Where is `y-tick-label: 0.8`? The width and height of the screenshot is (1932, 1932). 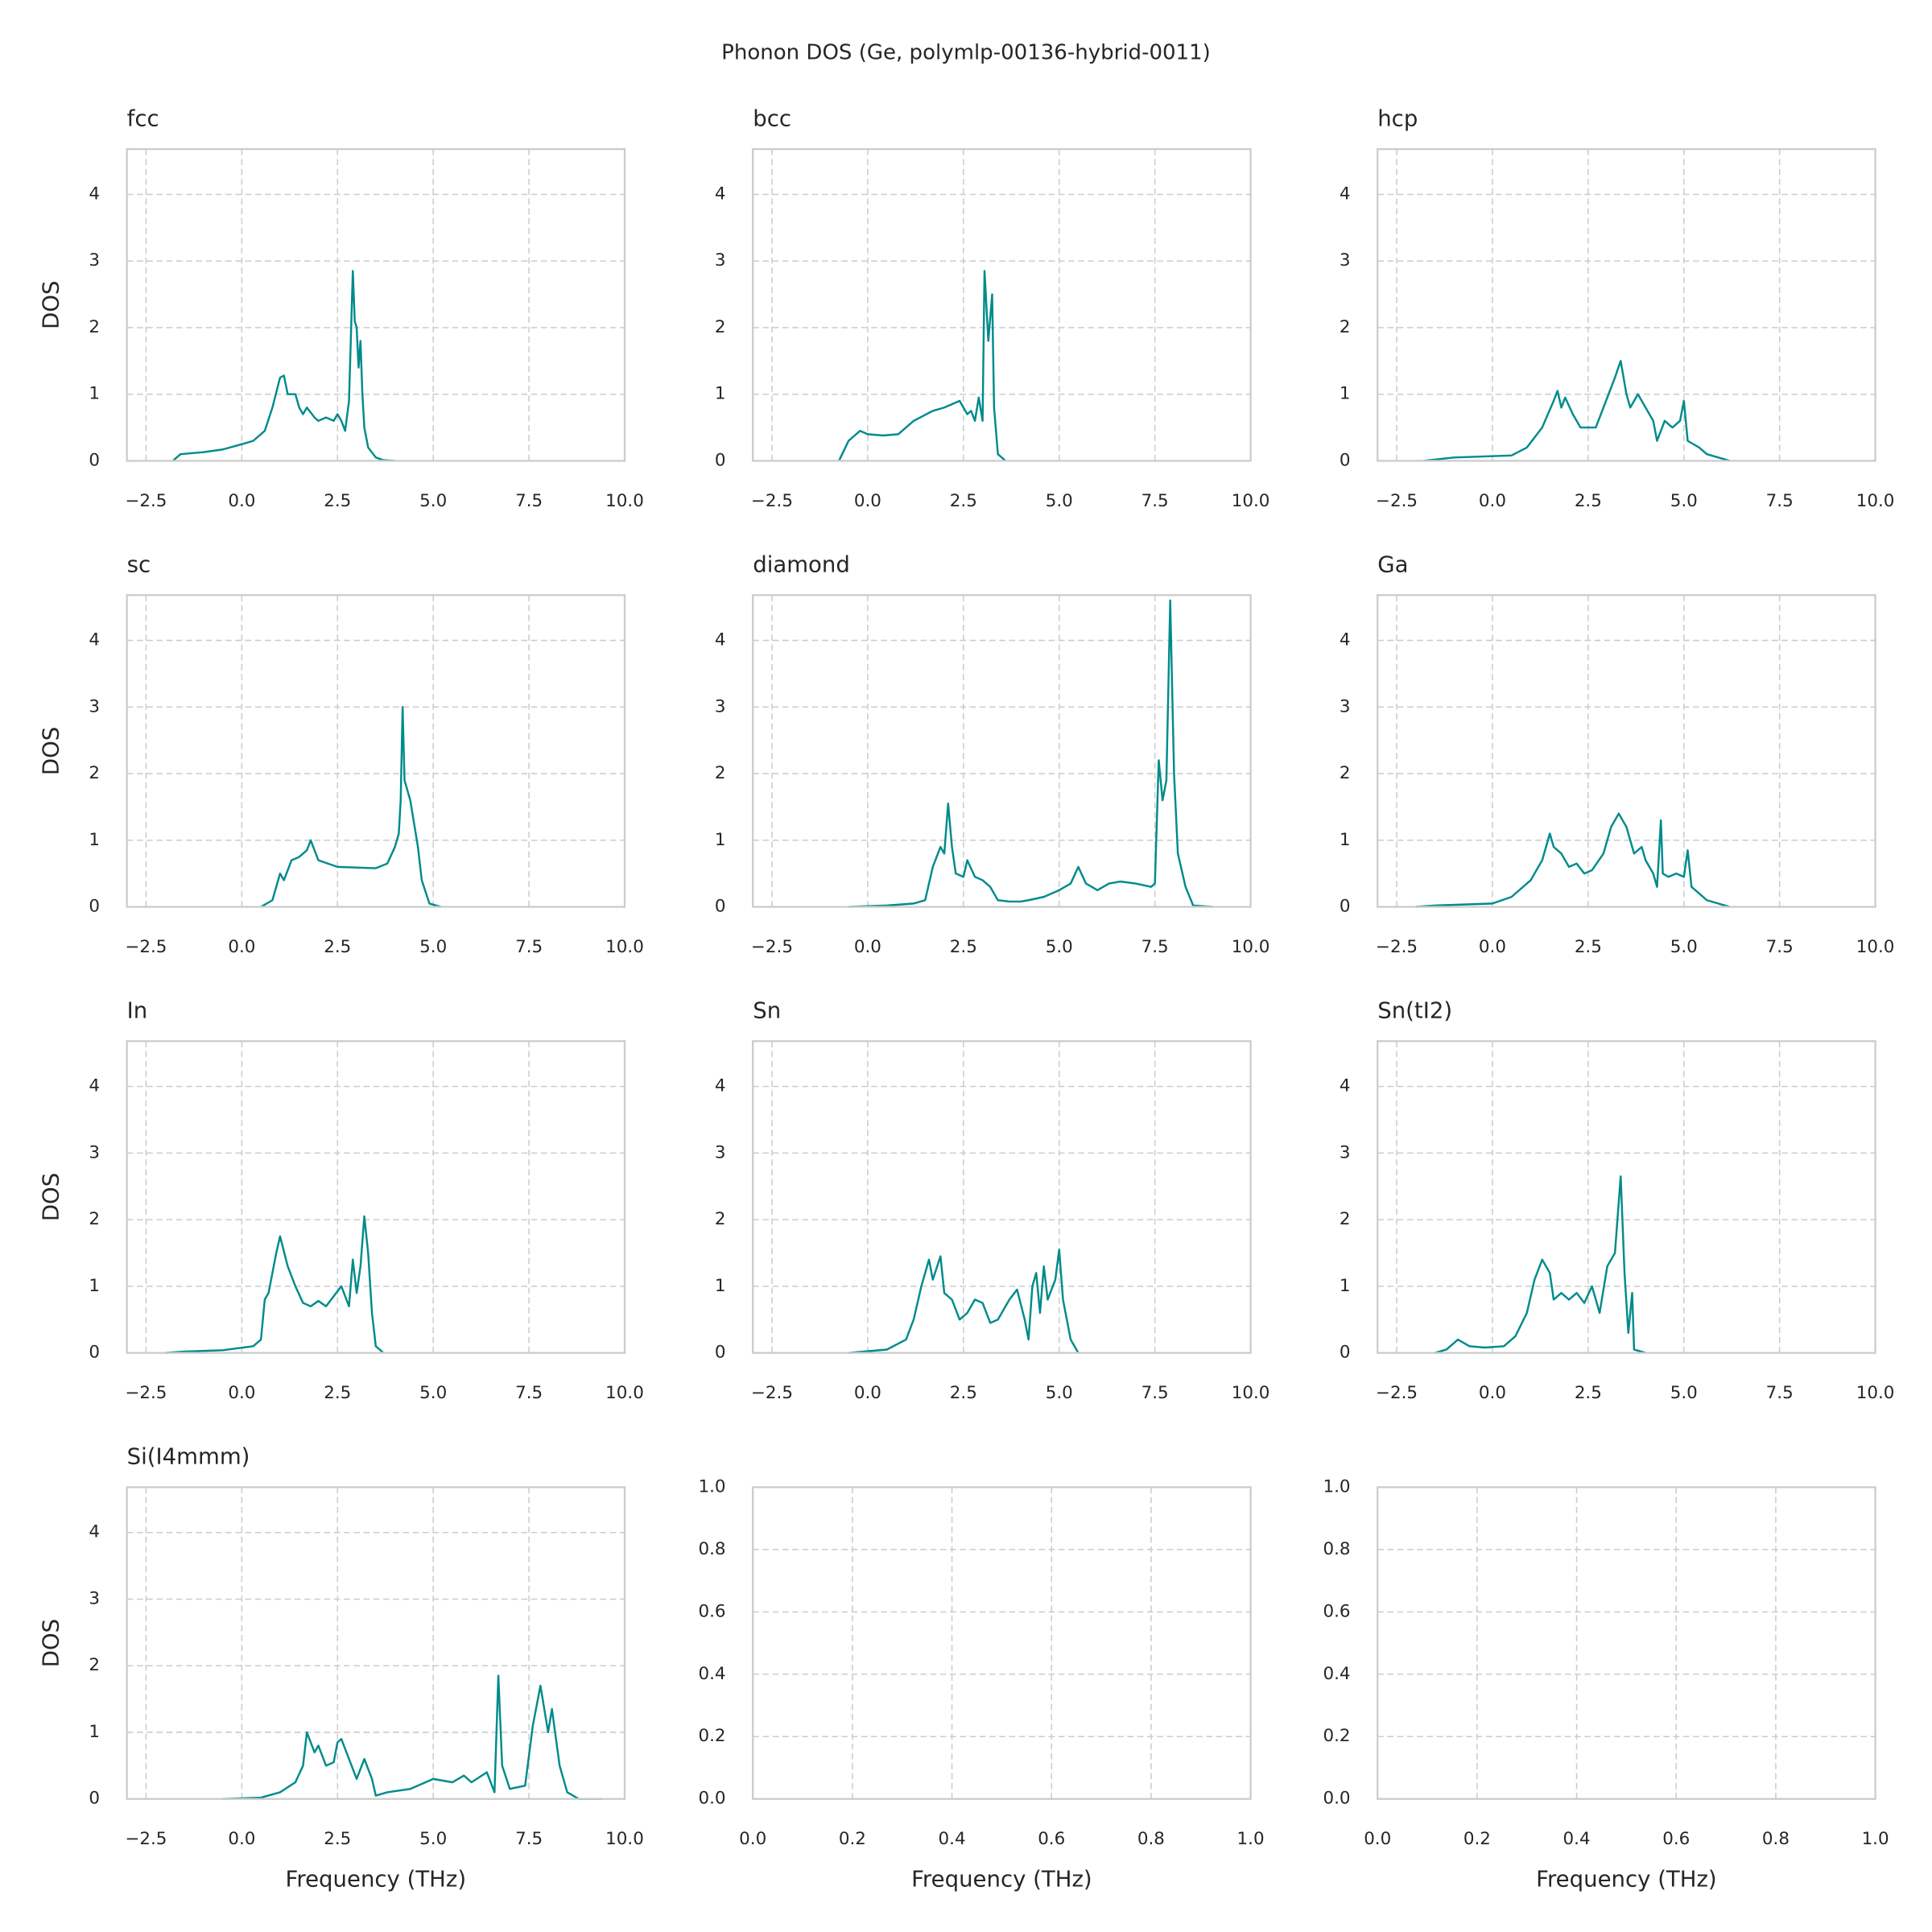 y-tick-label: 0.8 is located at coordinates (711, 1549).